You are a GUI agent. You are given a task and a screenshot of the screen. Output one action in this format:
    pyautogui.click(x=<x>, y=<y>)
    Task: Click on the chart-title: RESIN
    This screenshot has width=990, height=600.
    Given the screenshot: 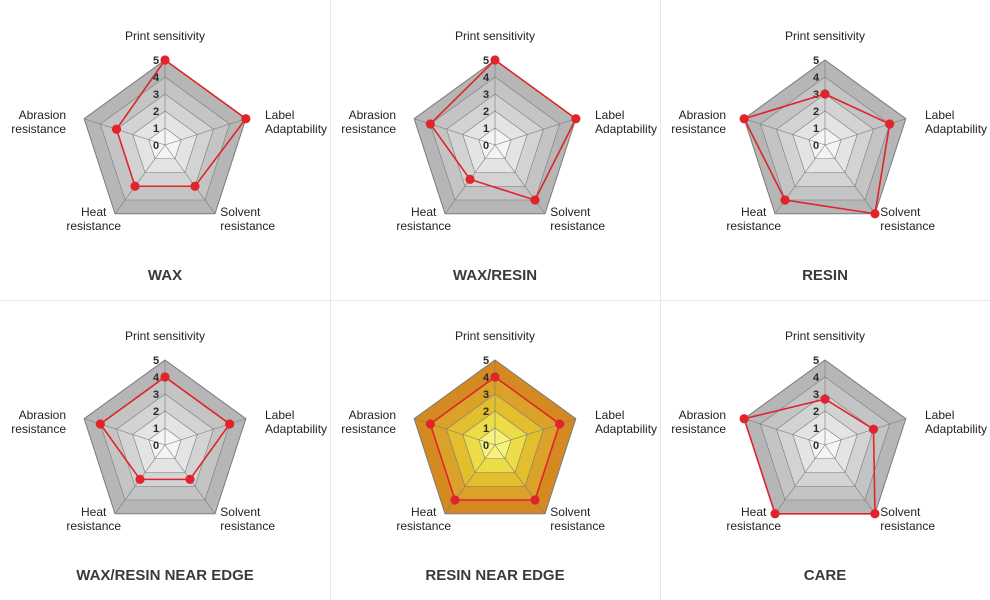 What is the action you would take?
    pyautogui.click(x=825, y=275)
    